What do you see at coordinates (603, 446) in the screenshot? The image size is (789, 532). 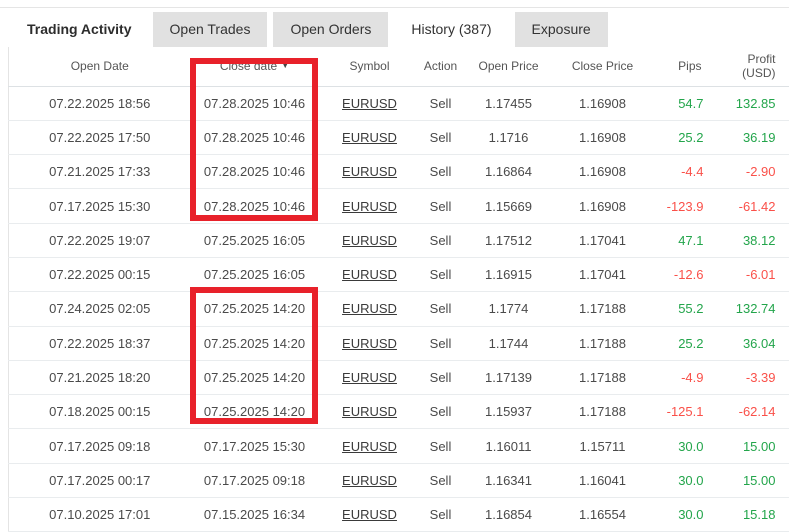 I see `close-price-cell: 1.15711` at bounding box center [603, 446].